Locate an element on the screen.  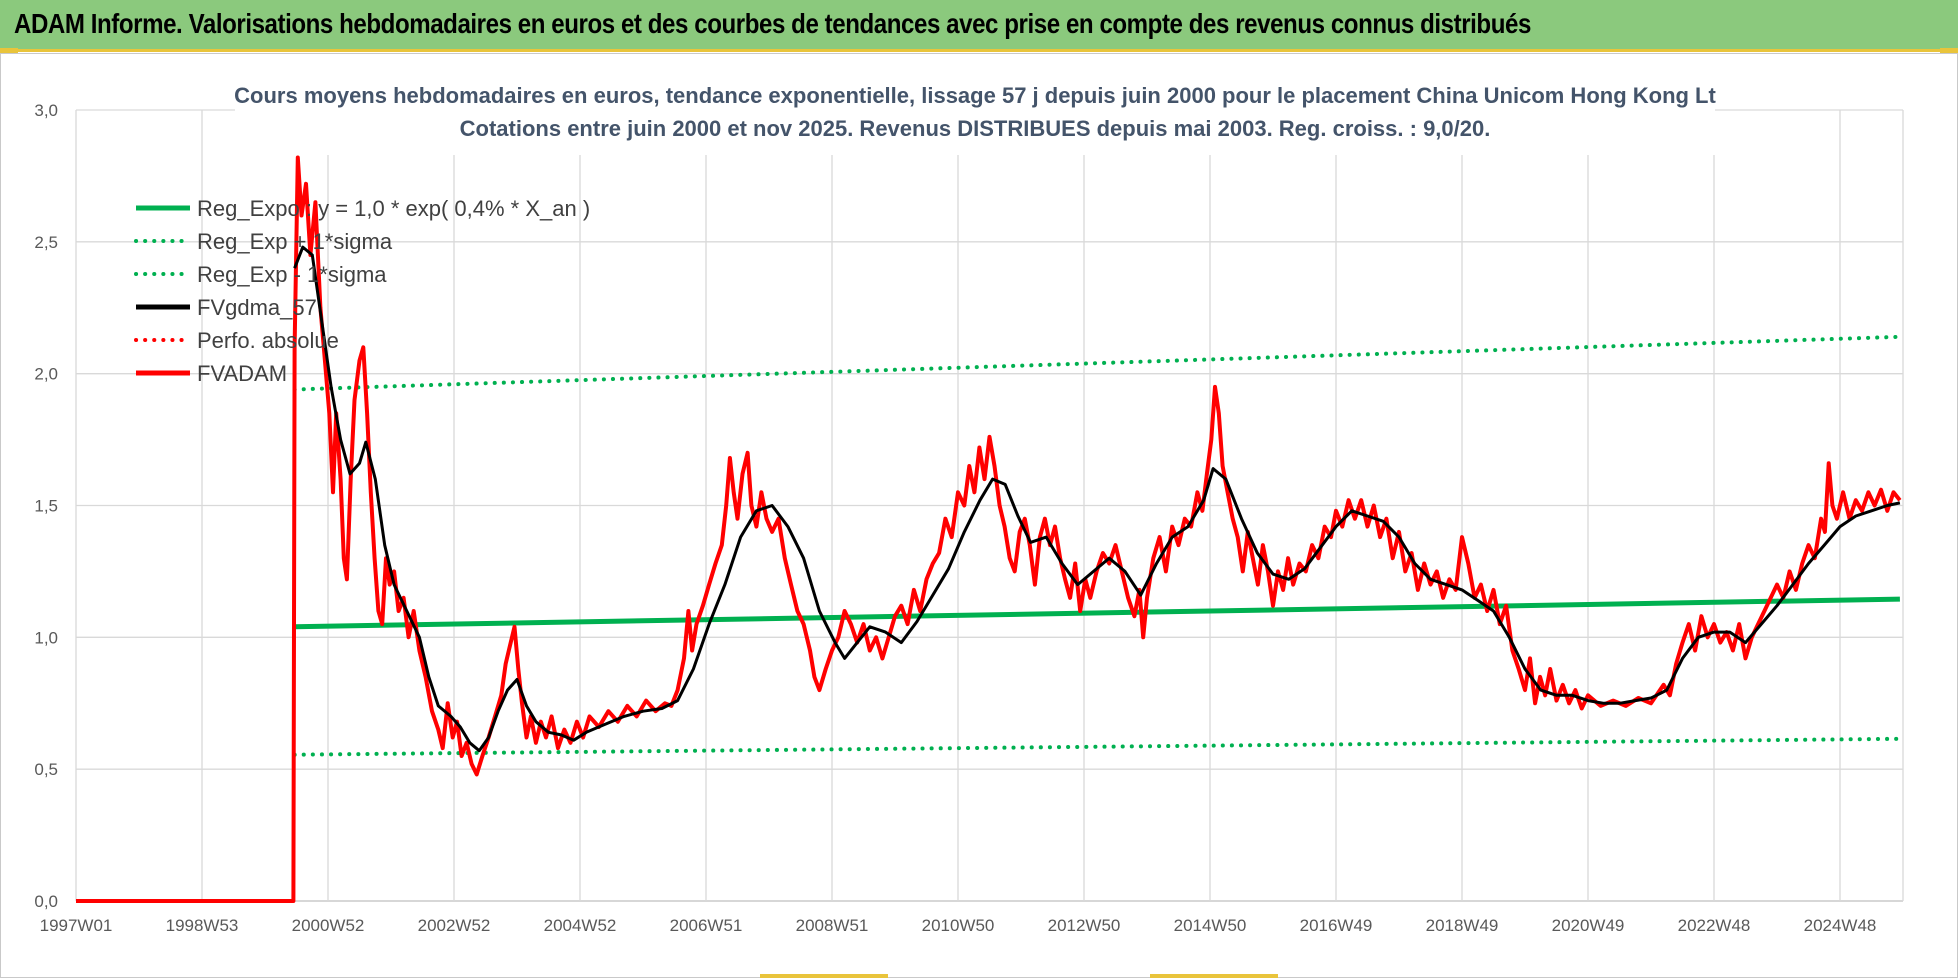
x-tick-label: 2006W51 is located at coordinates (706, 925).